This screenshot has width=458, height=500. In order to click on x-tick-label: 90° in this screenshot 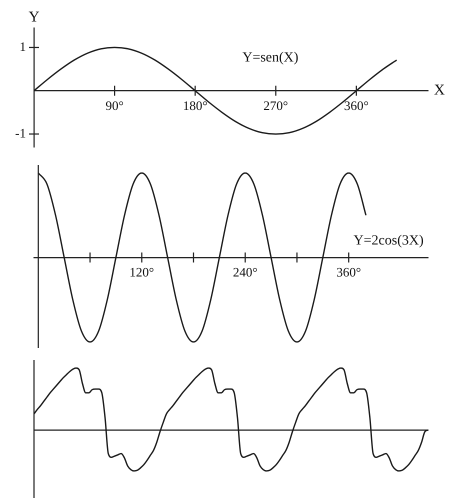, I will do `click(114, 105)`.